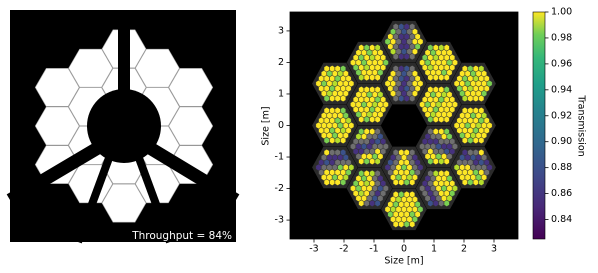 The image size is (598, 273). I want to click on y-axis-label: Size [m], so click(266, 125).